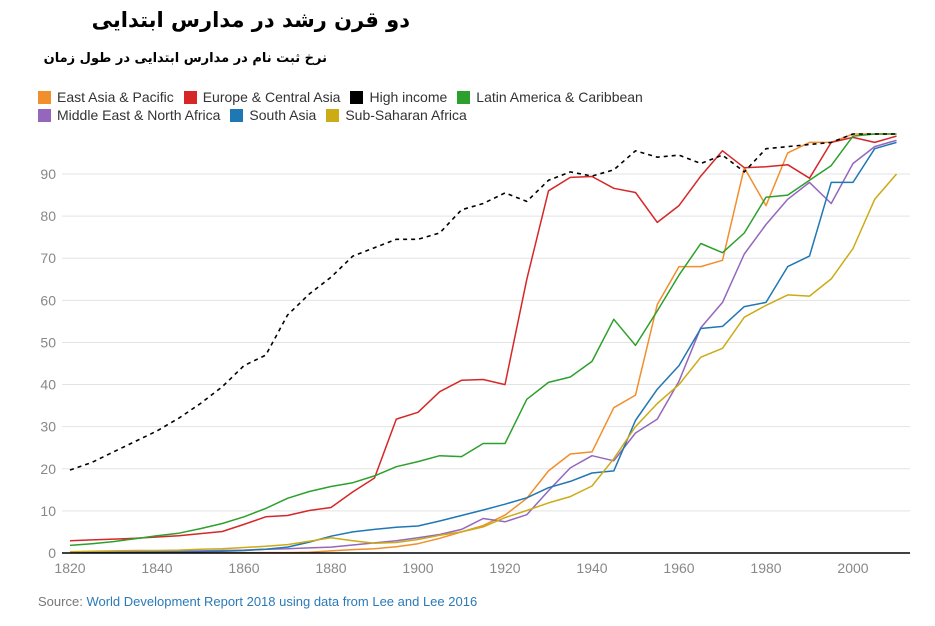 Image resolution: width=935 pixels, height=626 pixels. What do you see at coordinates (461, 568) in the screenshot?
I see `x-axis-ticks: 1820 1840 1860 1880 1900 1920 1940 1960 1980 2000` at bounding box center [461, 568].